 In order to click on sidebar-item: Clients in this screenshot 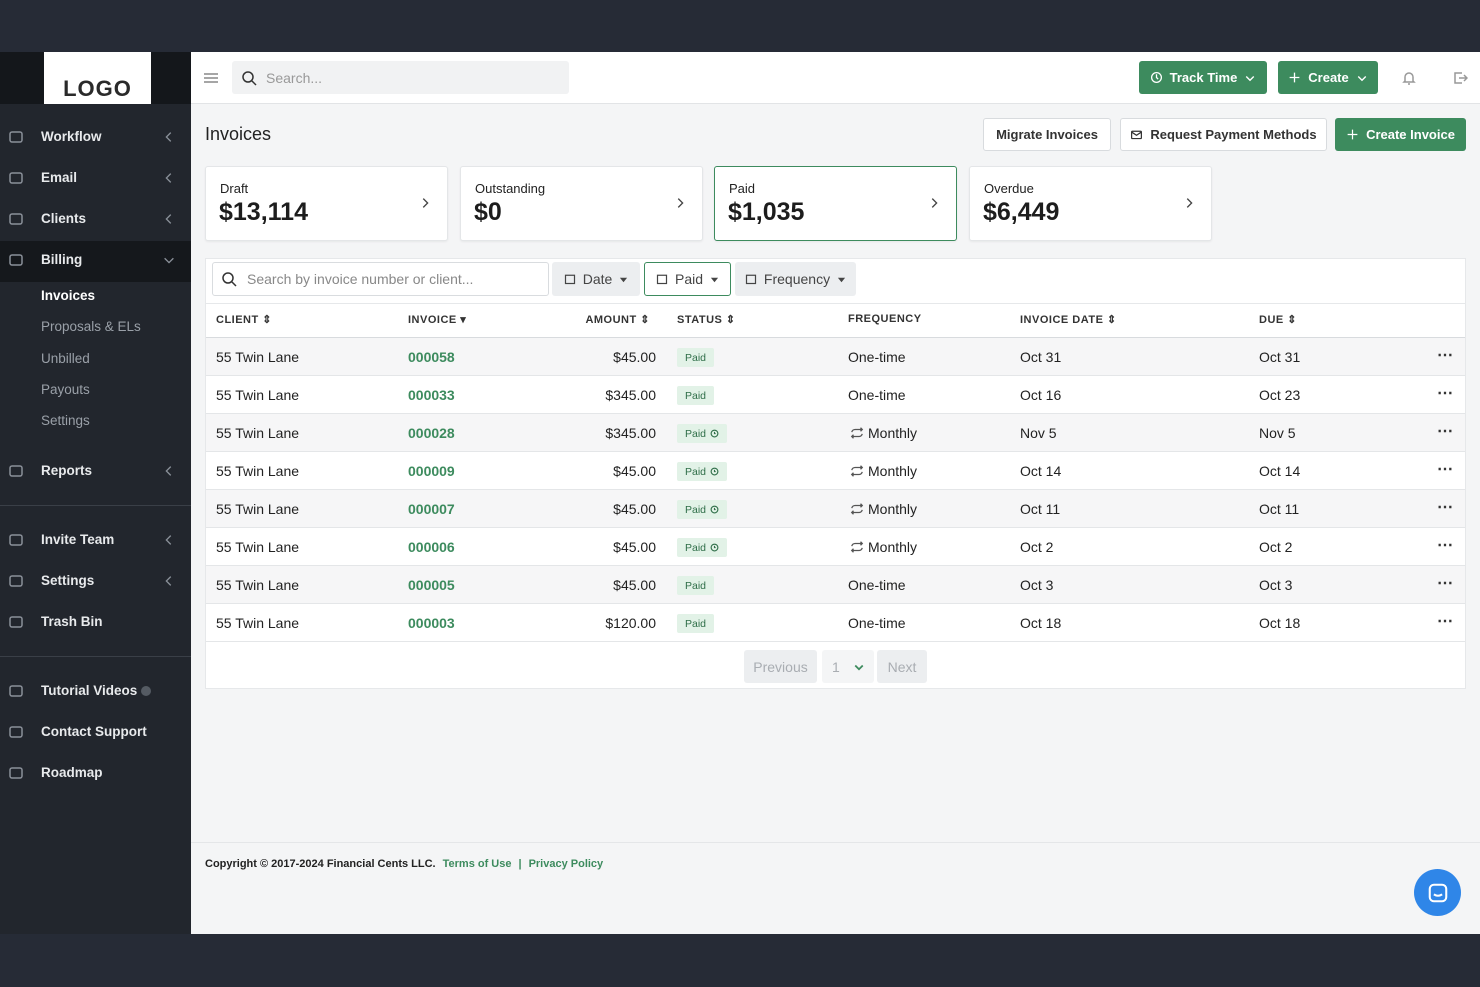, I will do `click(64, 218)`.